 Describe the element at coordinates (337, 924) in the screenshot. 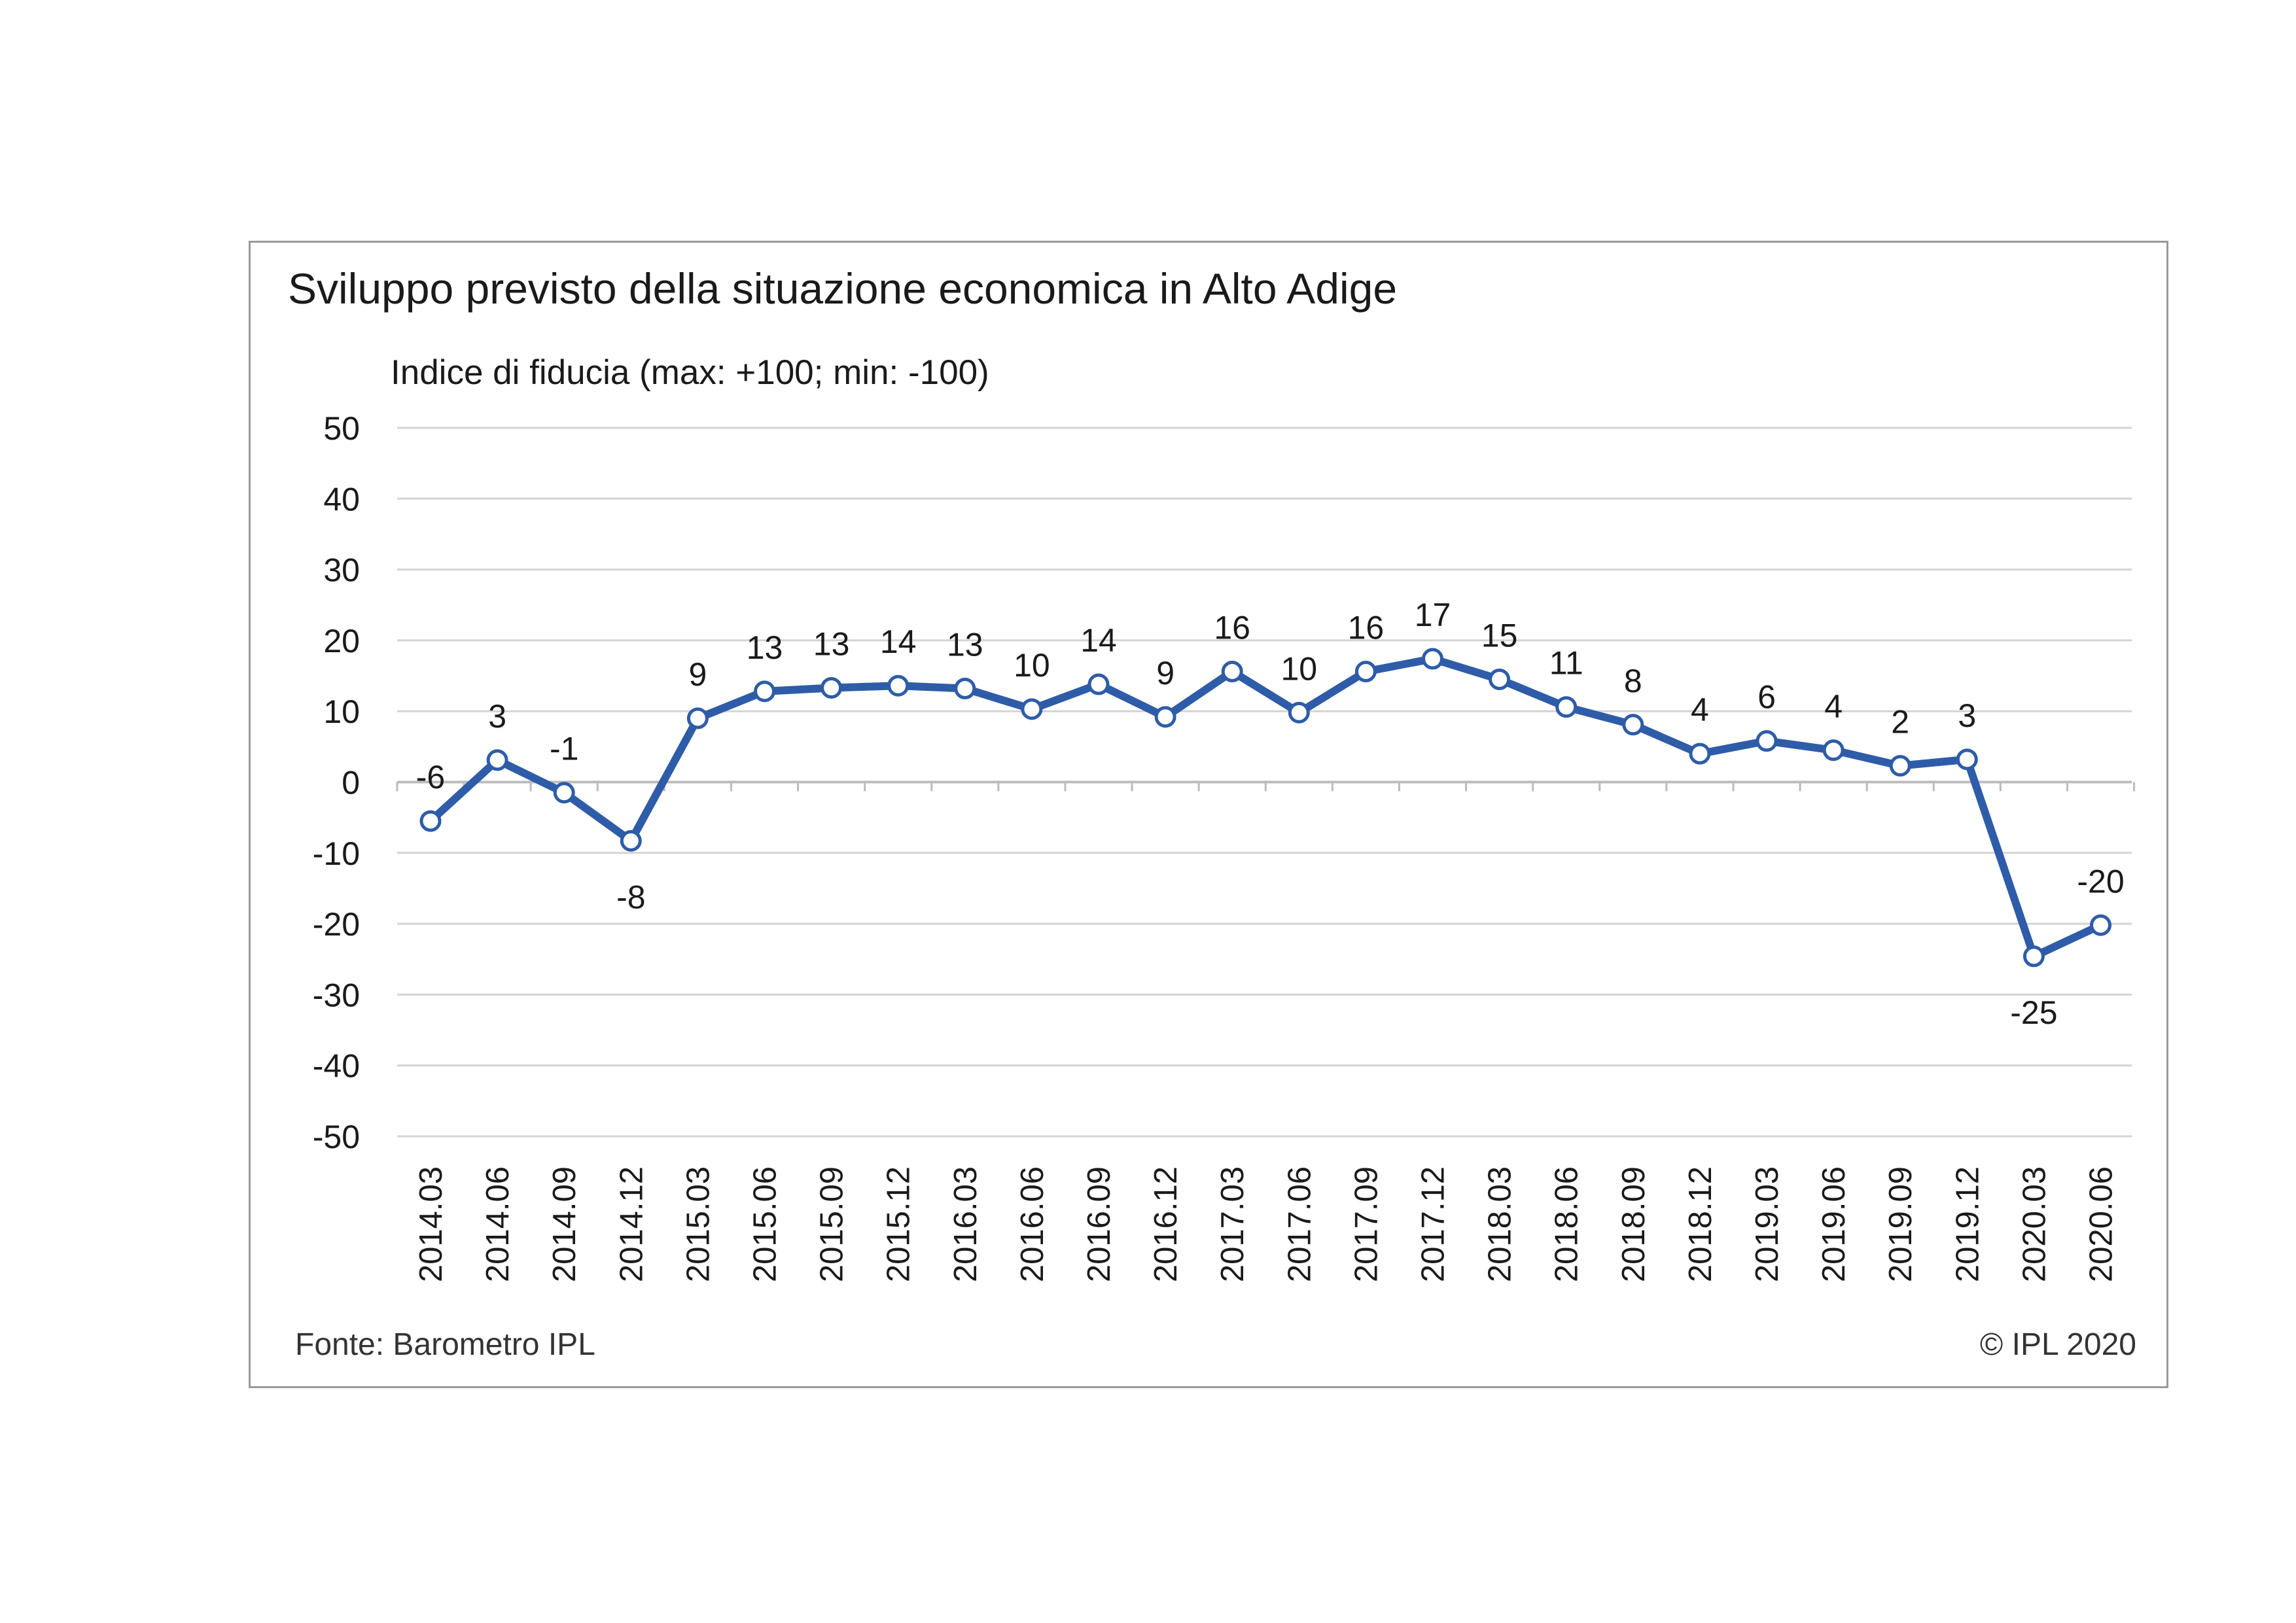

I see `y-tick-label: -20` at that location.